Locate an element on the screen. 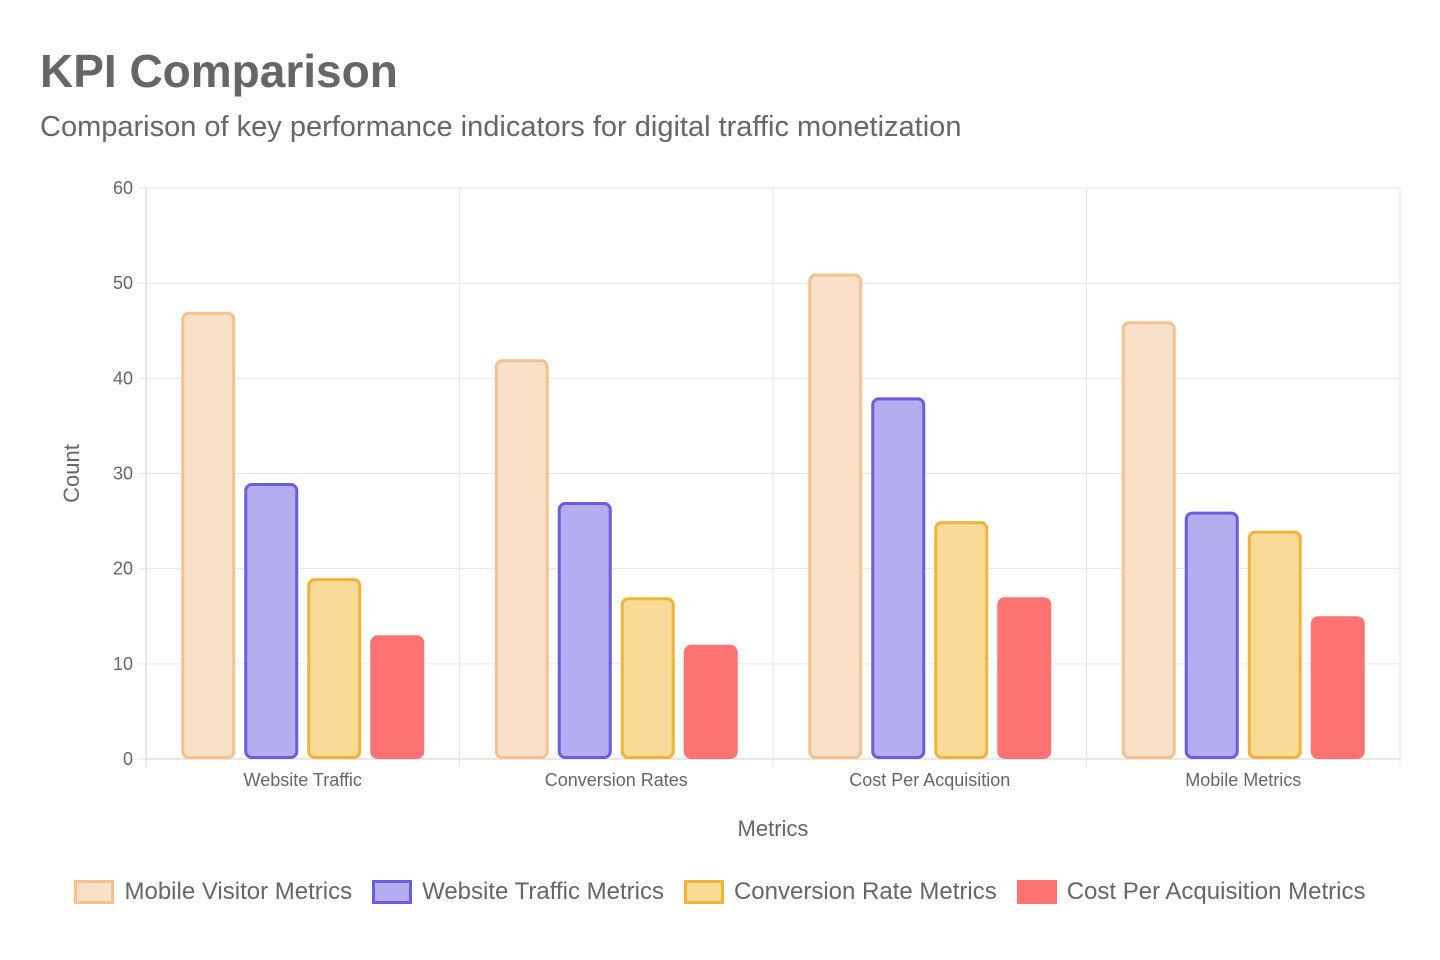  x-tick-label: Conversion Rates is located at coordinates (616, 780).